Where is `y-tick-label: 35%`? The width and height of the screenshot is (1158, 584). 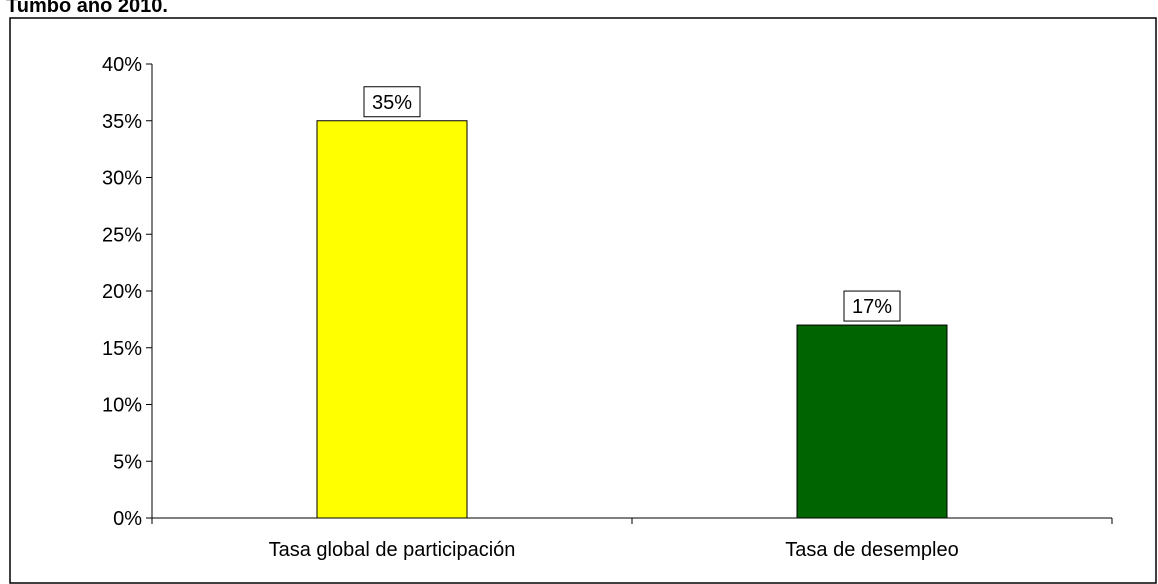 y-tick-label: 35% is located at coordinates (122, 122).